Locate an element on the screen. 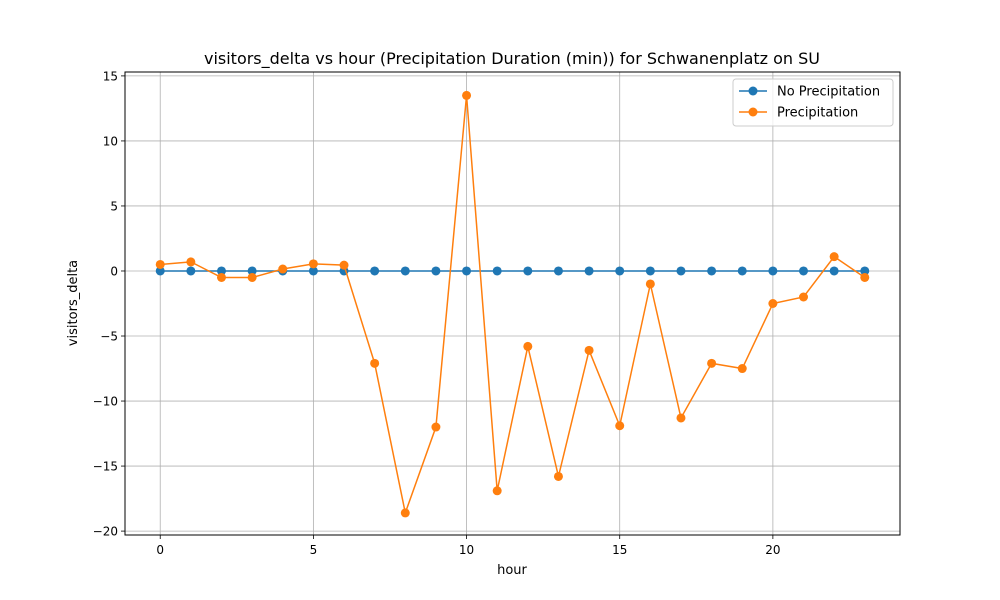  x-tick-label: 20 is located at coordinates (772, 550).